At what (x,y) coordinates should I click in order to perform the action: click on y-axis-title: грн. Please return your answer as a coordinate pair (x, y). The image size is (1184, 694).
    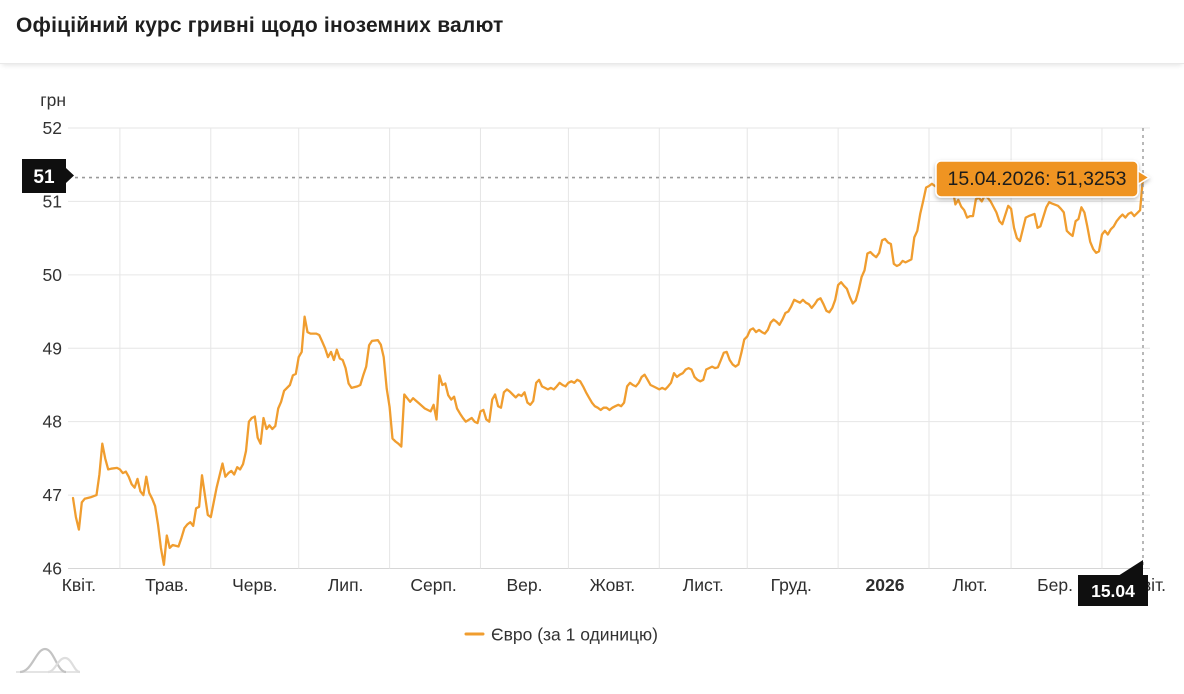
    Looking at the image, I should click on (53, 100).